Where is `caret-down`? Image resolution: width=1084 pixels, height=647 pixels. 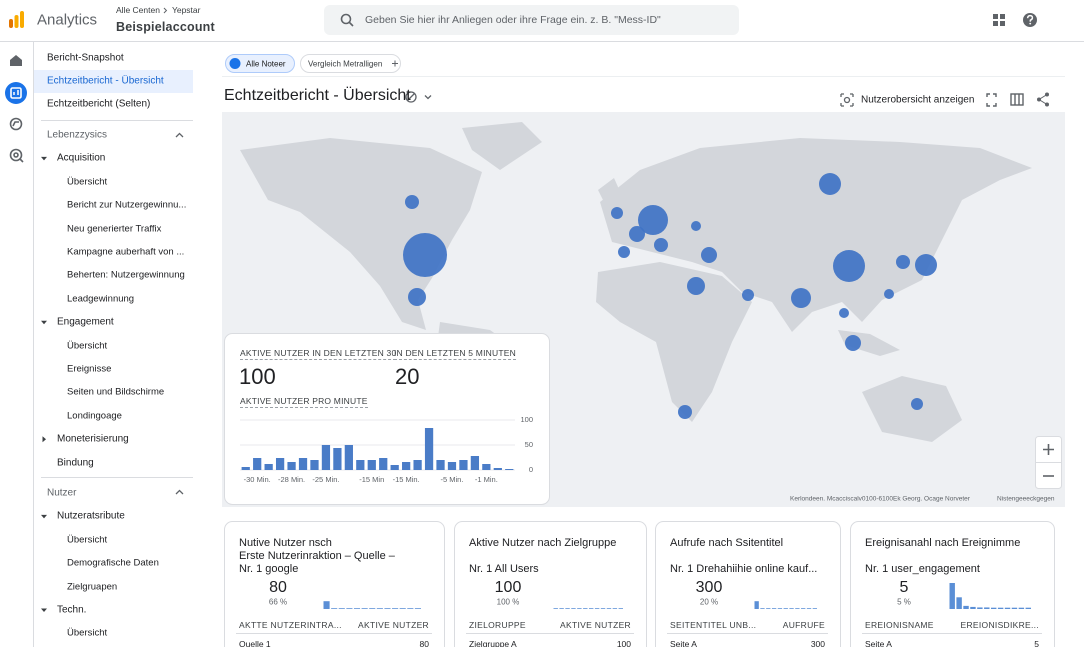
caret-down is located at coordinates (44, 516).